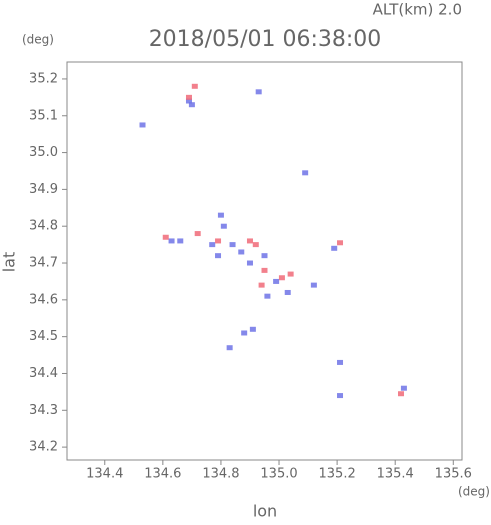 The width and height of the screenshot is (491, 525). What do you see at coordinates (9, 262) in the screenshot?
I see `y-axis-label: lat` at bounding box center [9, 262].